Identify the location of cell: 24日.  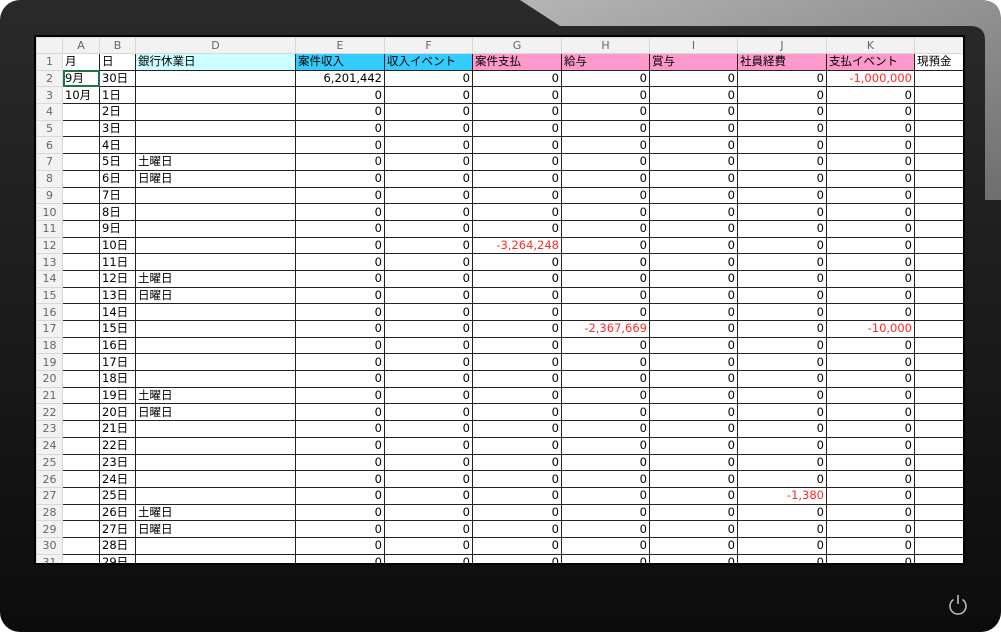
(117, 479).